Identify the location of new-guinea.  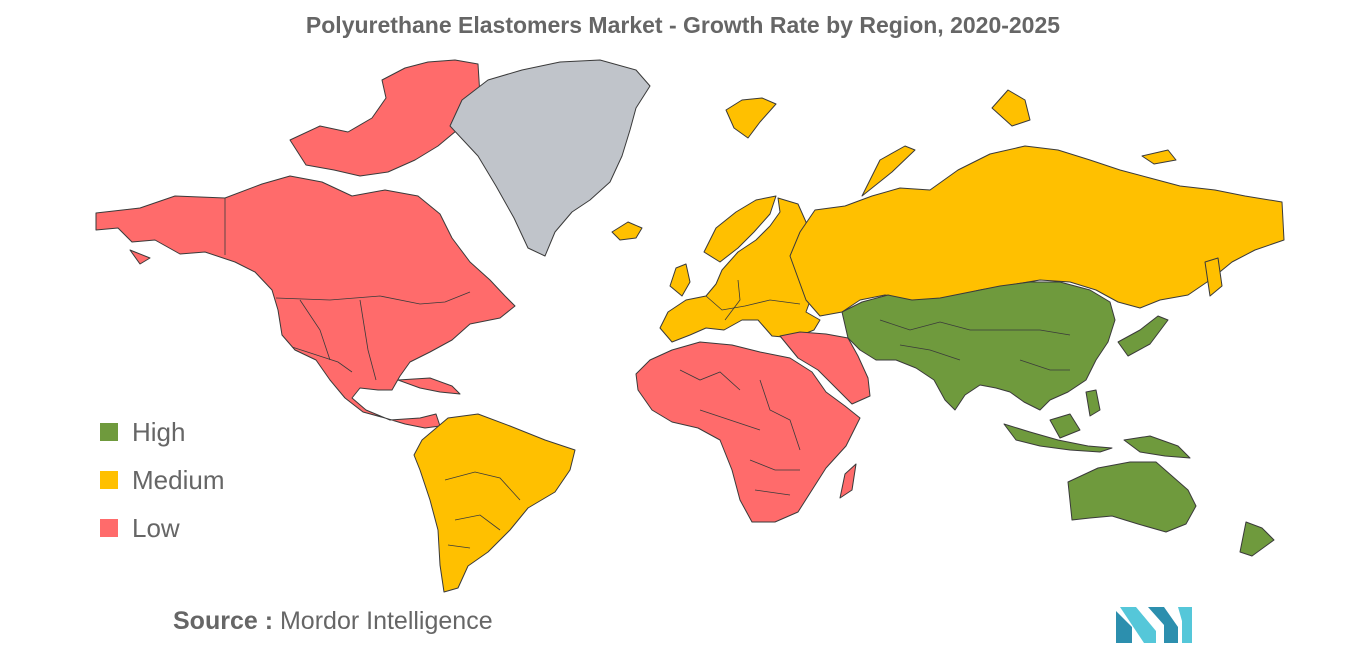
(1157, 447).